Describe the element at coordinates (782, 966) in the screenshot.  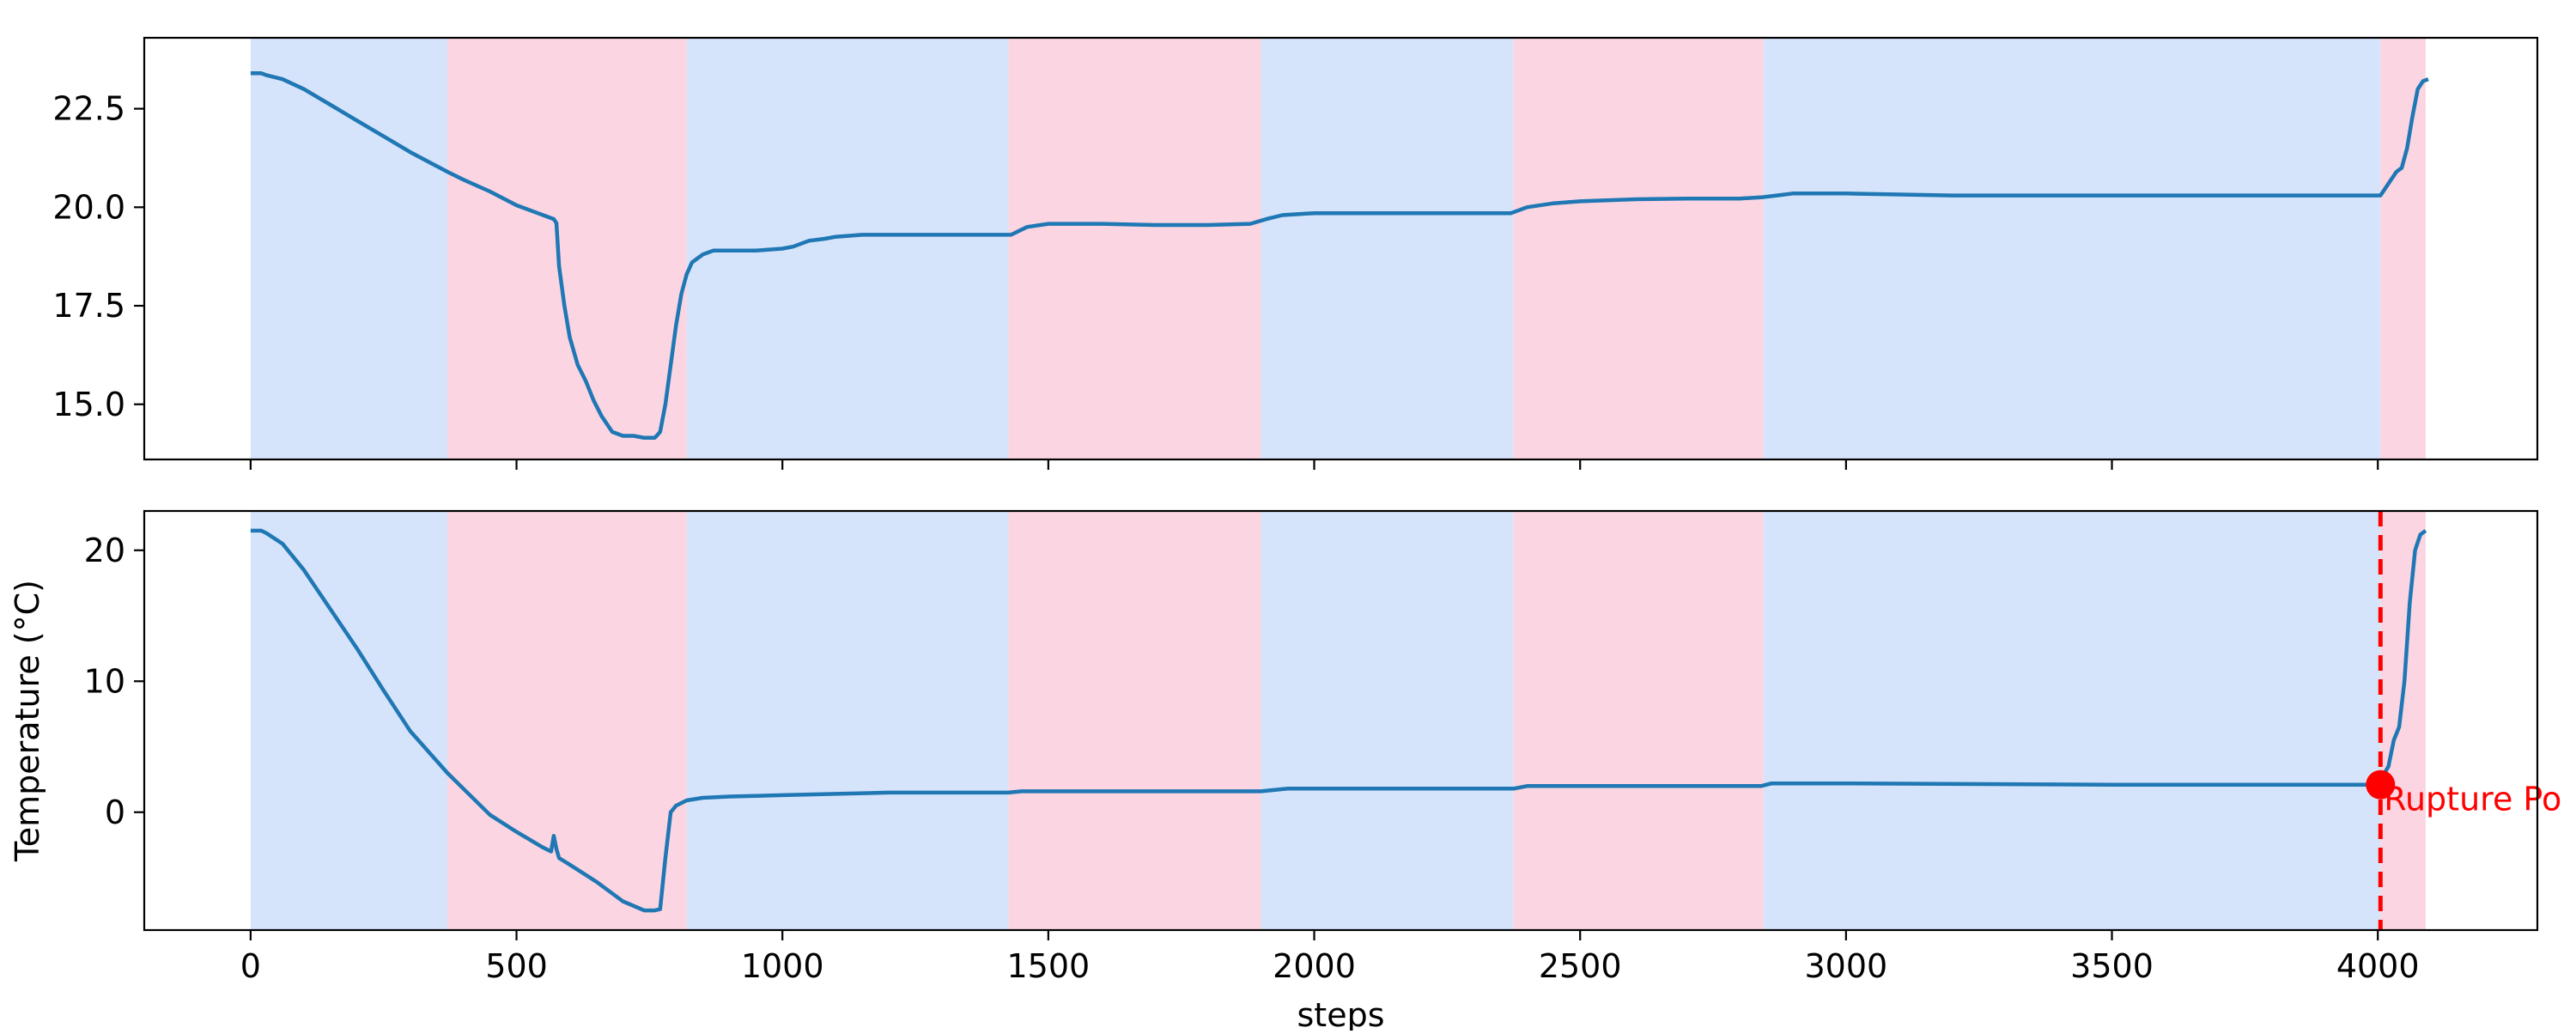
I see `bottom-x-tick-label: 1000` at that location.